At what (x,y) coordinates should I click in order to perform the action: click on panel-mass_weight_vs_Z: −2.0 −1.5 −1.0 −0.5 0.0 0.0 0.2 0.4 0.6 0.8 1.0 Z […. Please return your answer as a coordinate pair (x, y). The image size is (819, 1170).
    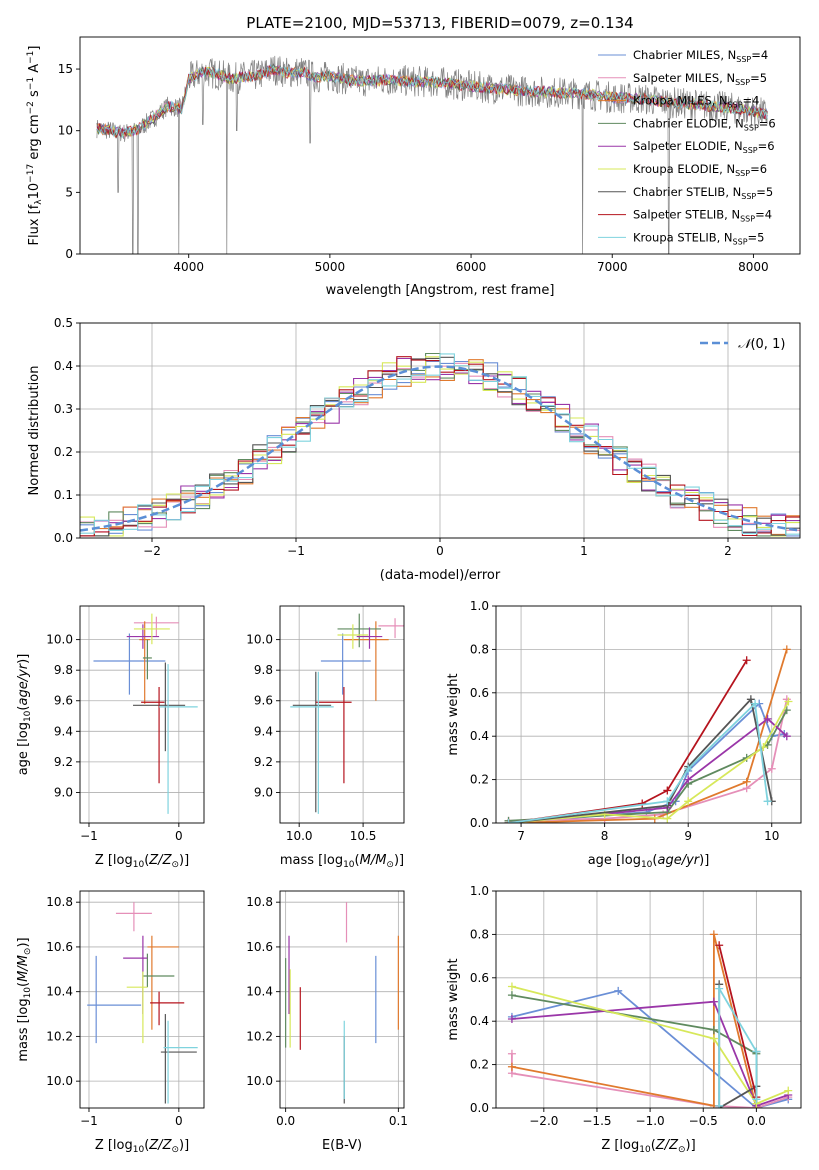
    Looking at the image, I should click on (624, 1019).